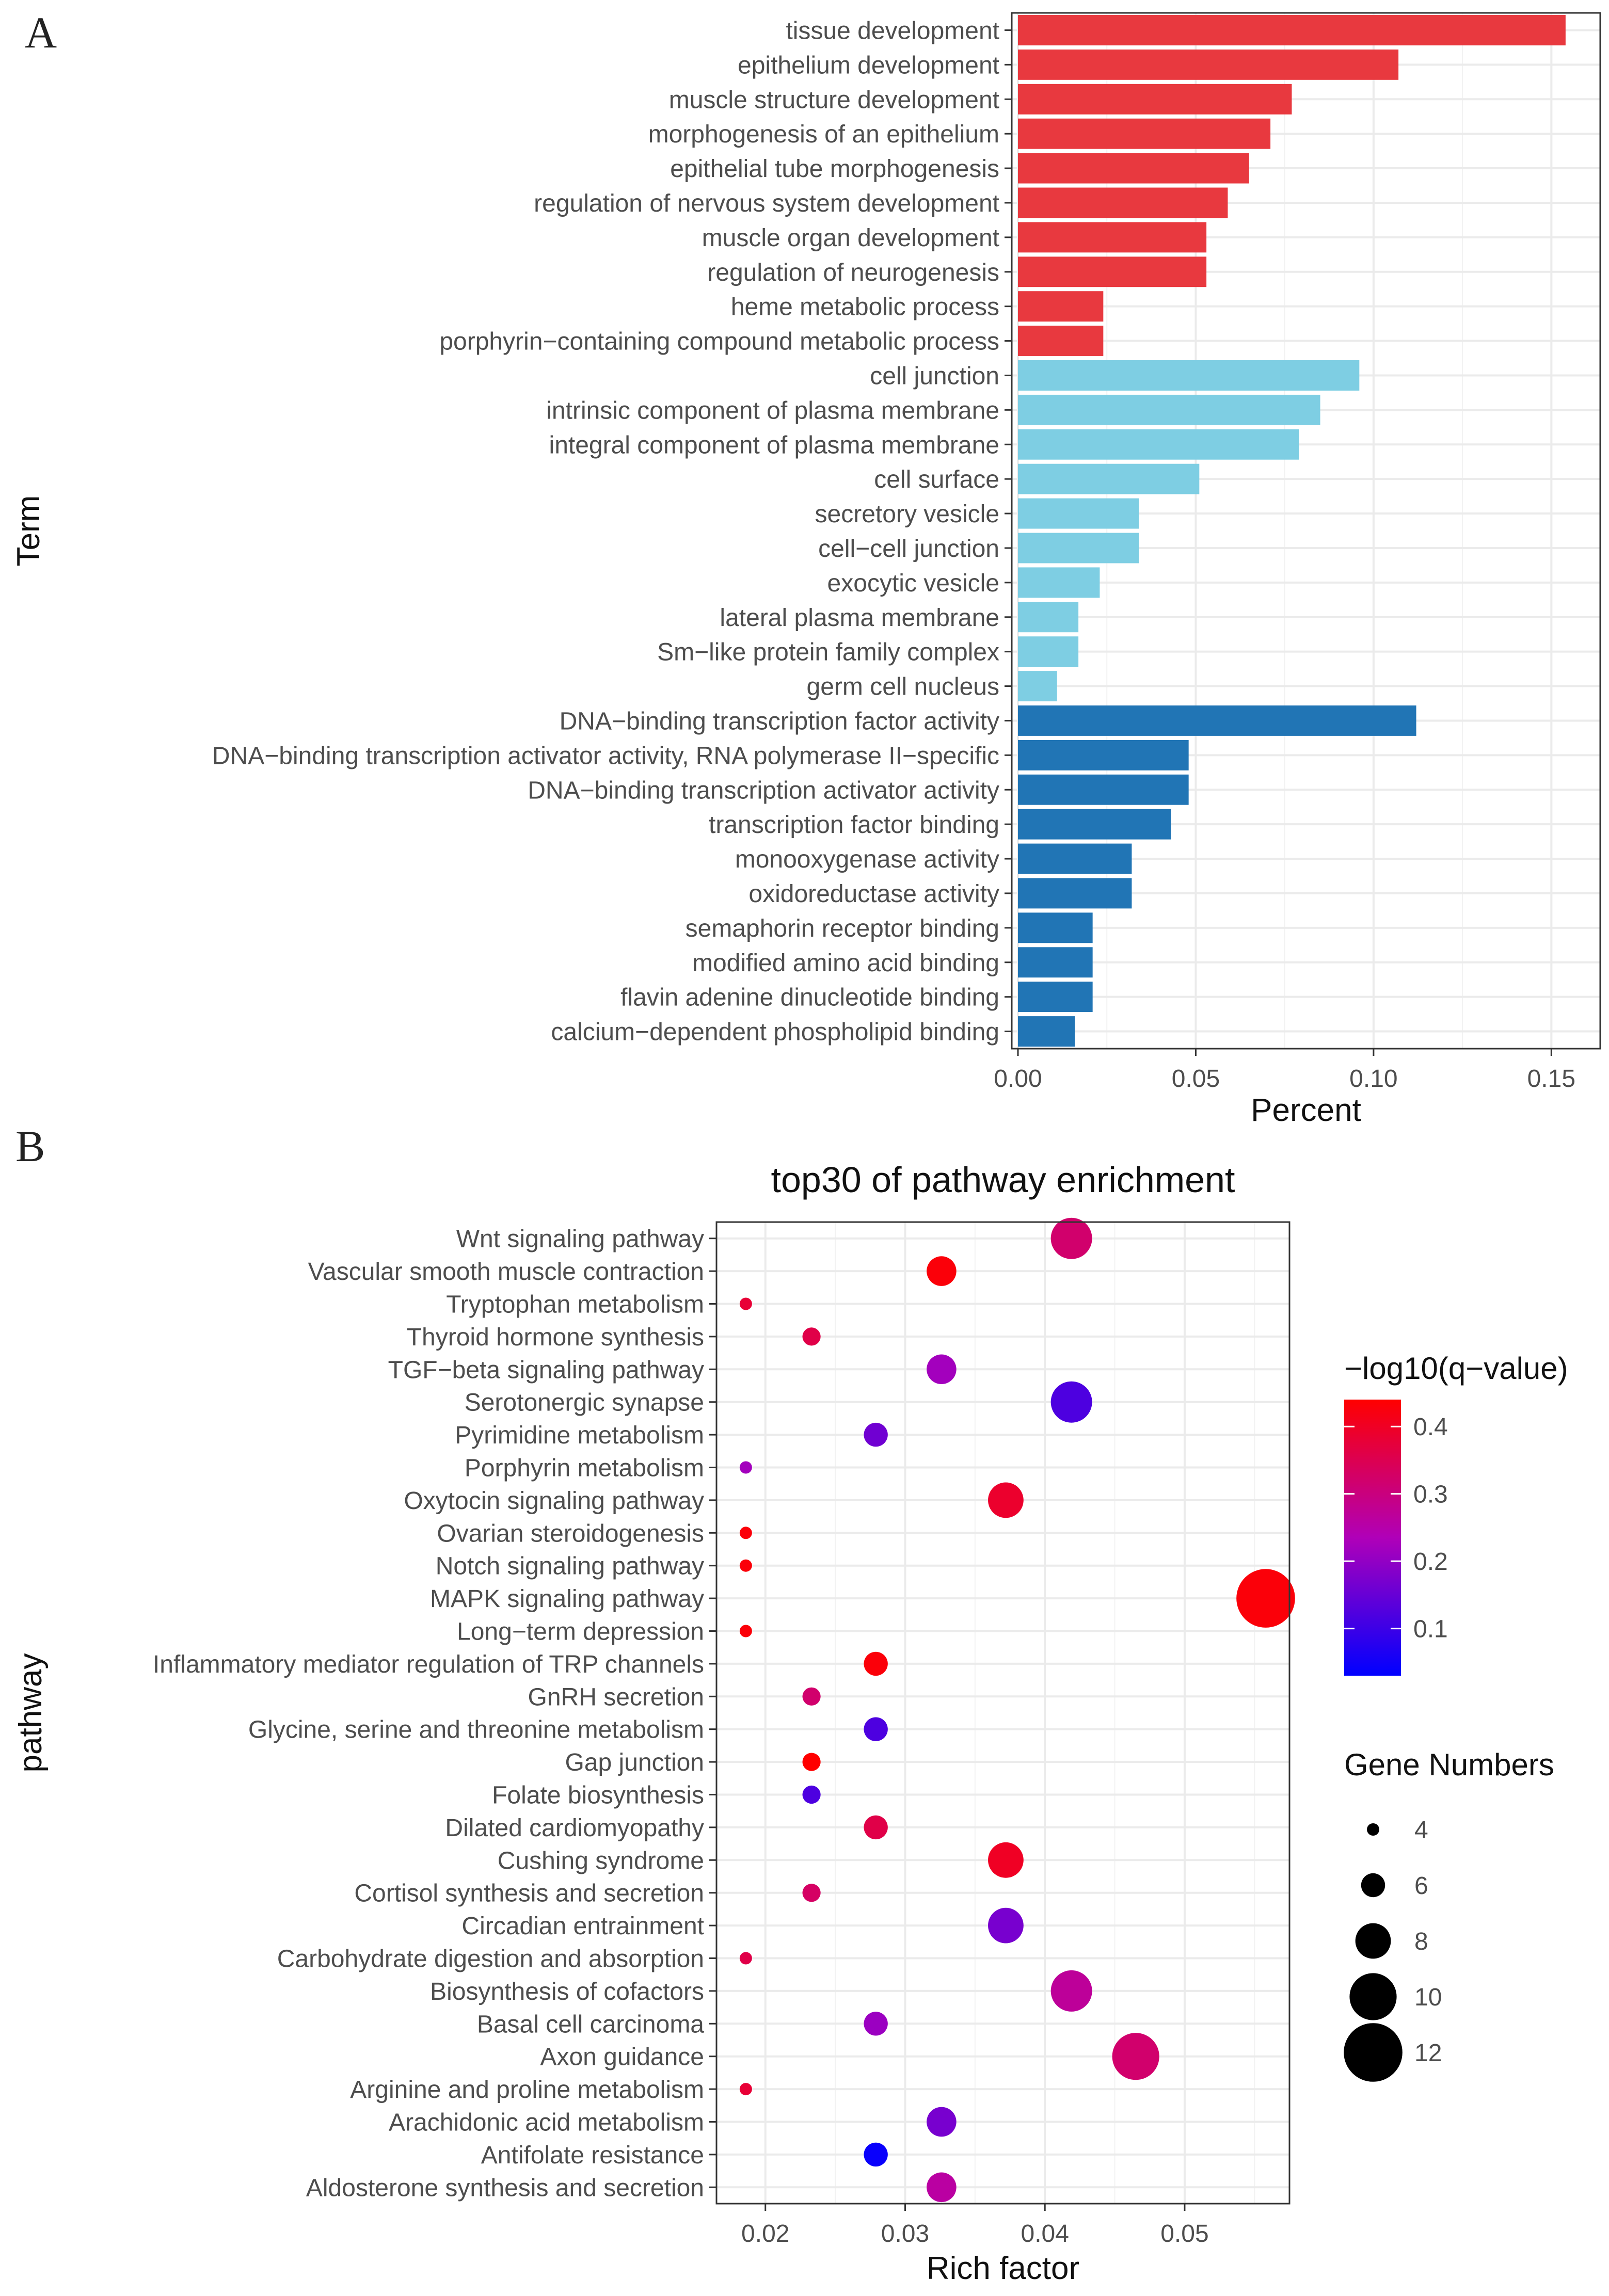  What do you see at coordinates (811, 1794) in the screenshot?
I see `point-folate-biosynthesis` at bounding box center [811, 1794].